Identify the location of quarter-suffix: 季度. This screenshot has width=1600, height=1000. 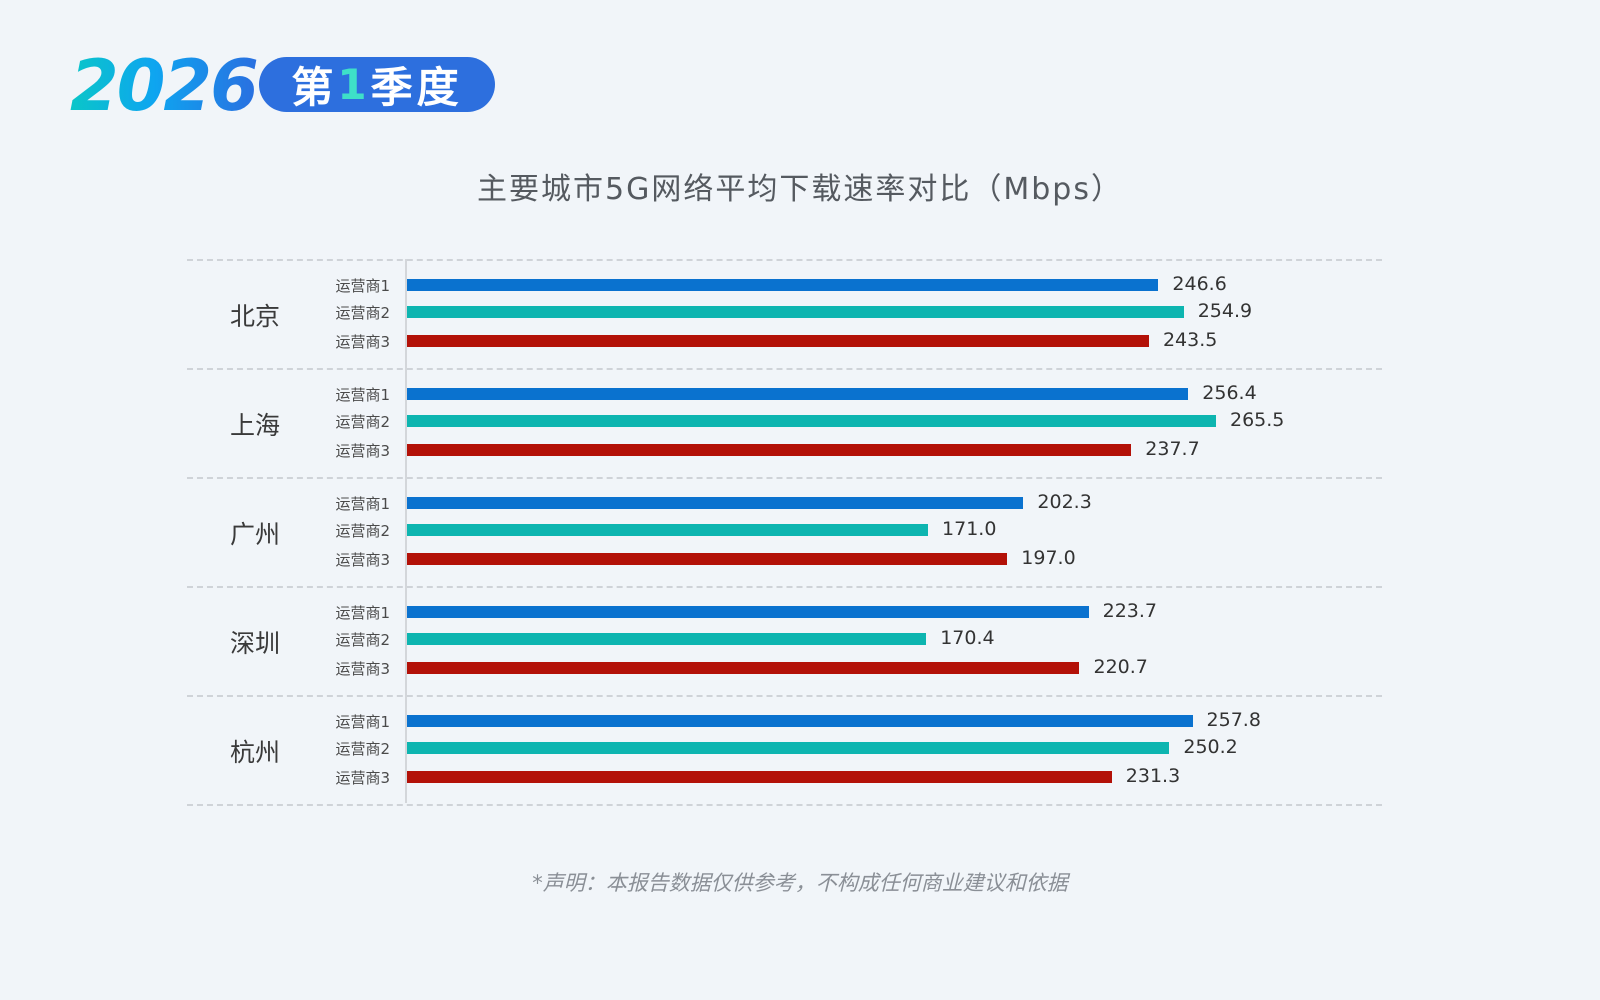
(416, 87).